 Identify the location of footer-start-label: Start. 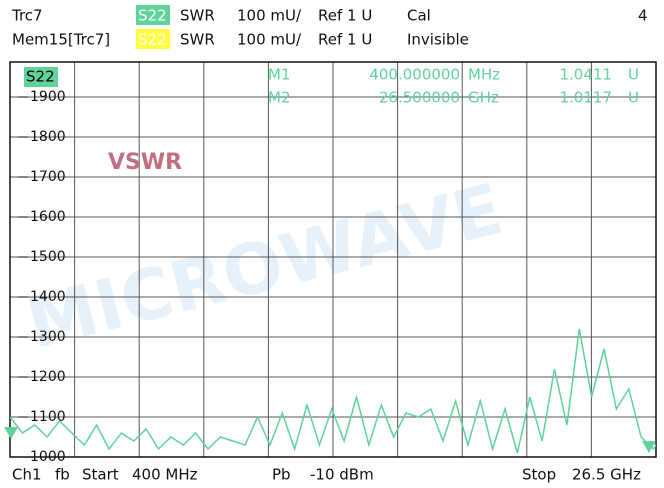
(100, 475).